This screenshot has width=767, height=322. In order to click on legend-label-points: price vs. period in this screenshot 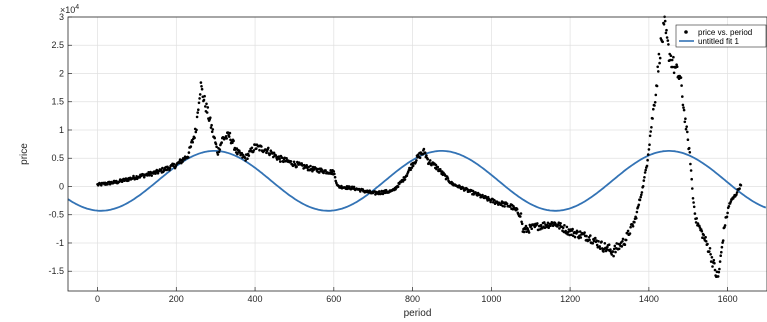, I will do `click(725, 32)`.